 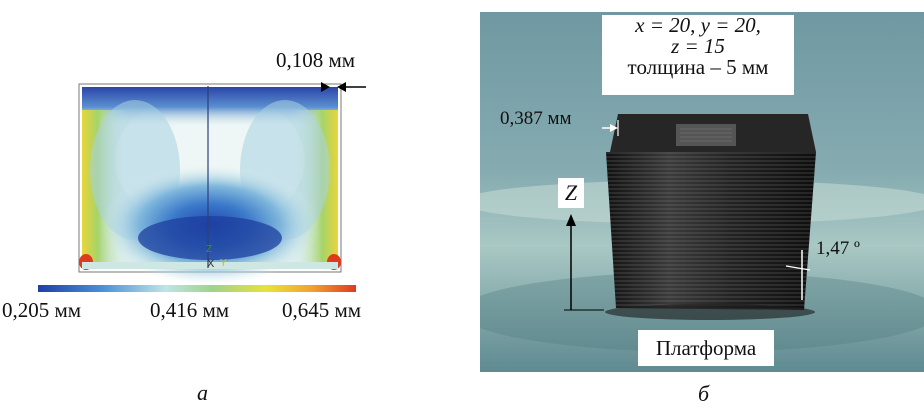 What do you see at coordinates (42, 310) in the screenshot?
I see `scale-min-label: 0,205 мм` at bounding box center [42, 310].